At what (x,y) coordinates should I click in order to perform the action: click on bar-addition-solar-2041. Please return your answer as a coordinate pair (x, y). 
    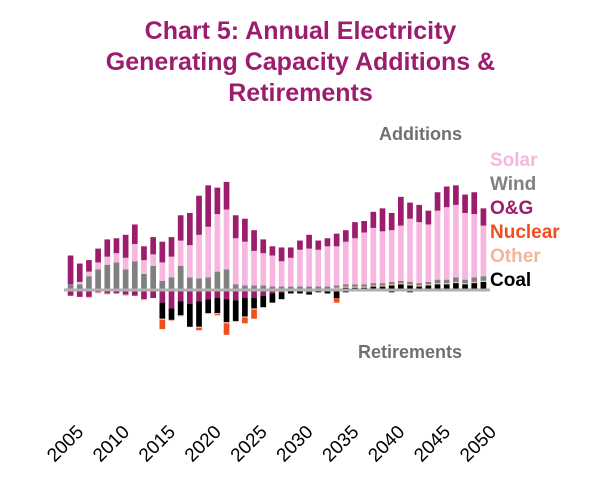
    Looking at the image, I should click on (401, 253).